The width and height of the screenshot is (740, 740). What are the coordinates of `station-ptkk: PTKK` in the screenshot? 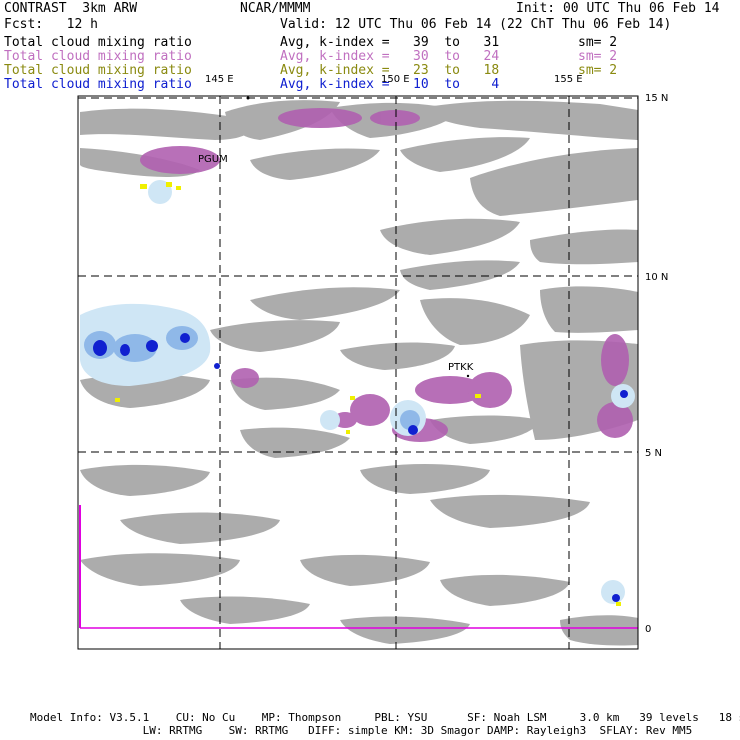 It's located at (461, 367).